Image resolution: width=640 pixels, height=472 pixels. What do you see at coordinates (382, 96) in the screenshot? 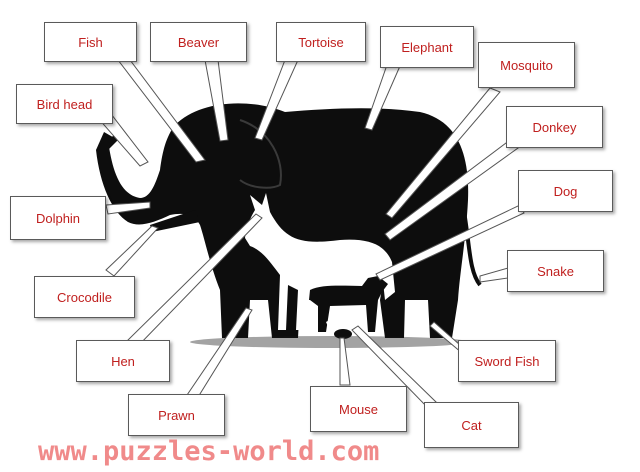
I see `pointer-elephant` at bounding box center [382, 96].